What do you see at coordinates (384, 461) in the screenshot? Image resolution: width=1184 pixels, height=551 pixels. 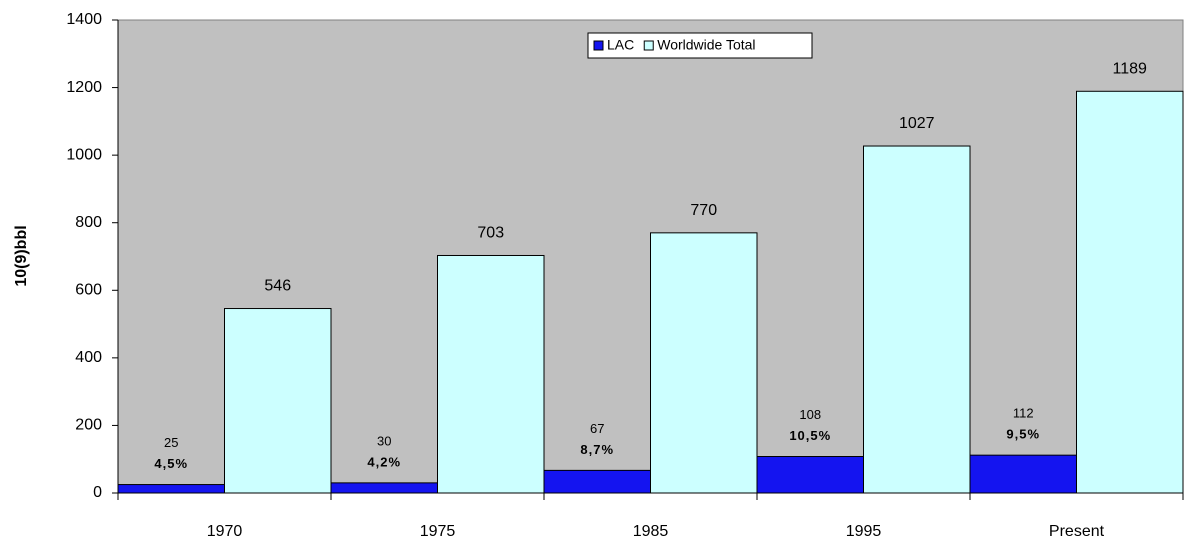 I see `annotation: 4,2%` at bounding box center [384, 461].